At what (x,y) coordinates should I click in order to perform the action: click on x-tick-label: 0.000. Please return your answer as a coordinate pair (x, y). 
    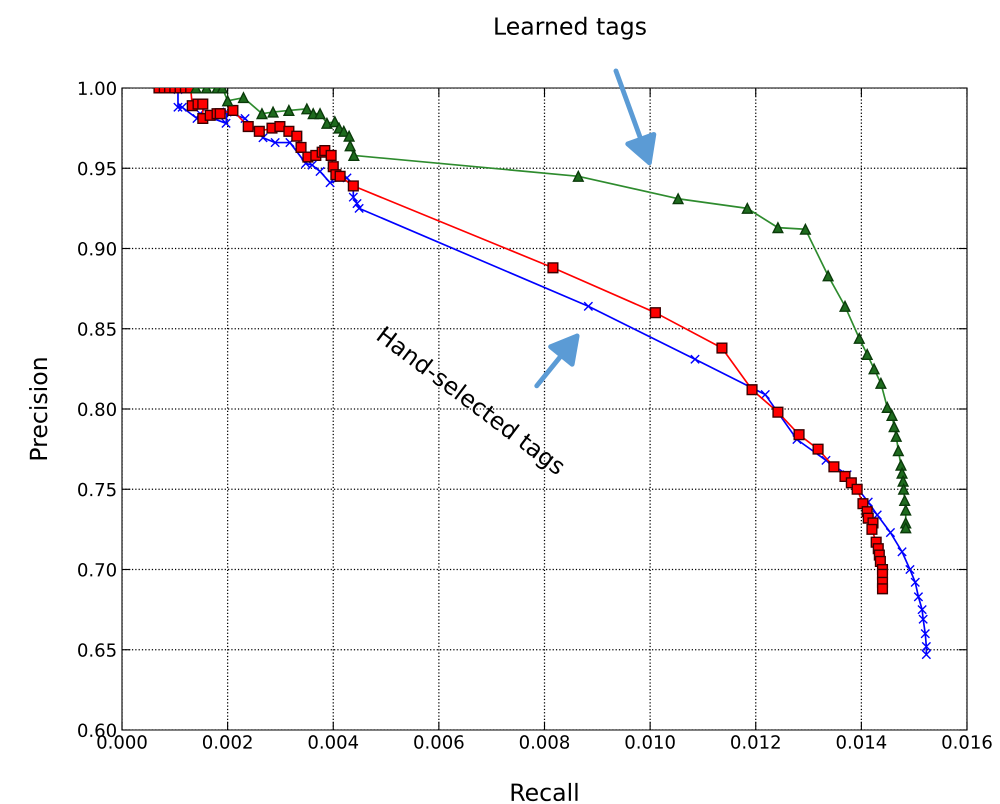
    Looking at the image, I should click on (122, 742).